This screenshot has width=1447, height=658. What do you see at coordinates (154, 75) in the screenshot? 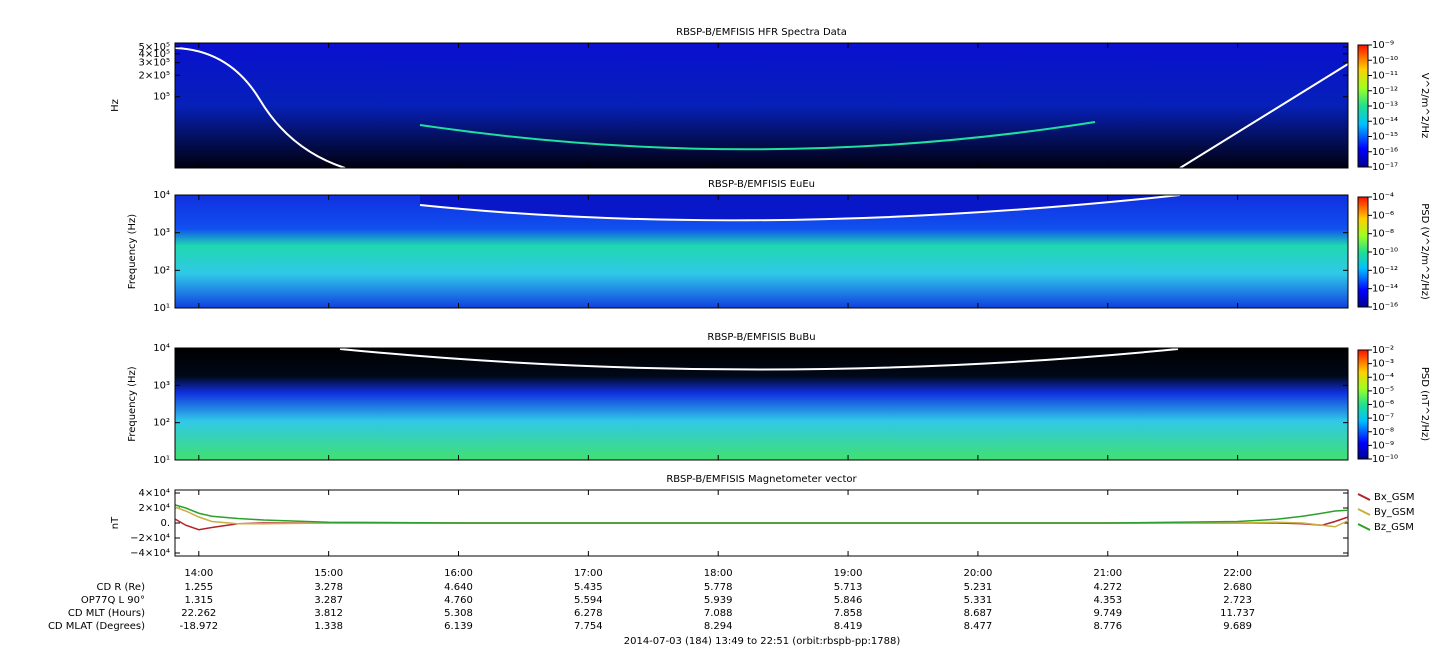
I see `y-tick-label: 2×10⁵` at bounding box center [154, 75].